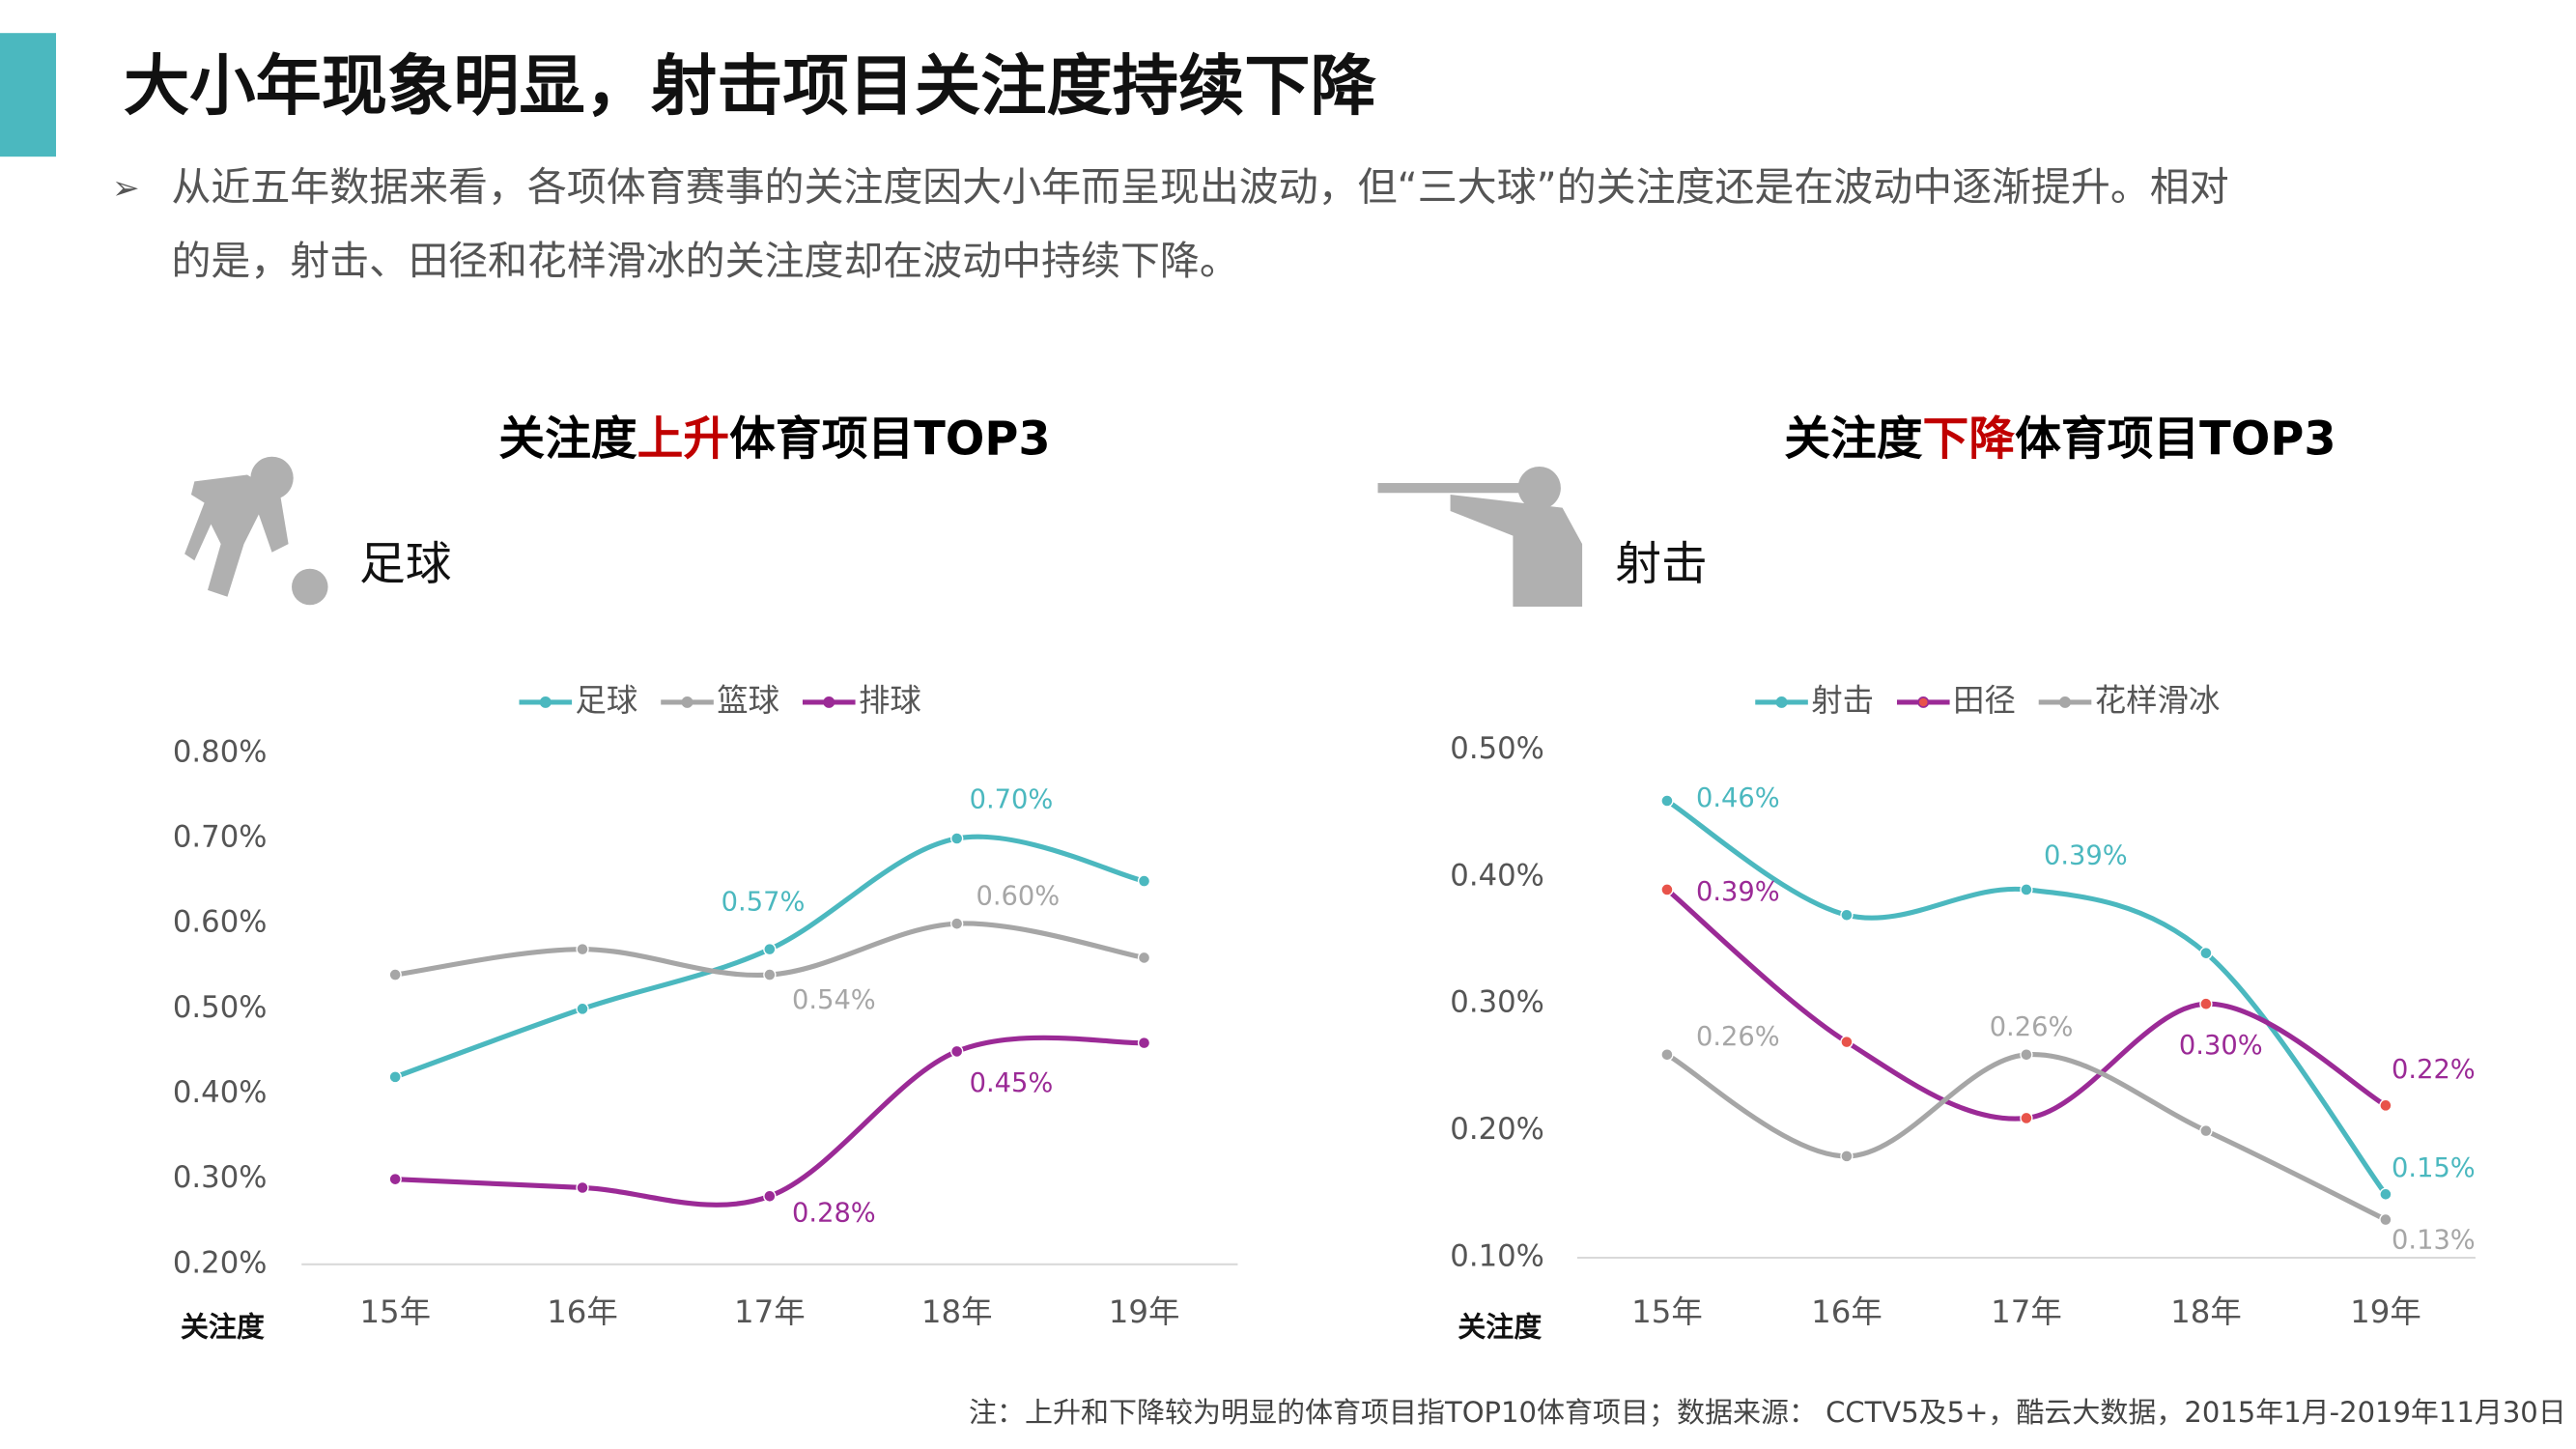 This screenshot has width=2576, height=1449. What do you see at coordinates (750, 86) in the screenshot?
I see `page-title: 大小年现象明显，射击项目关注度持续下降` at bounding box center [750, 86].